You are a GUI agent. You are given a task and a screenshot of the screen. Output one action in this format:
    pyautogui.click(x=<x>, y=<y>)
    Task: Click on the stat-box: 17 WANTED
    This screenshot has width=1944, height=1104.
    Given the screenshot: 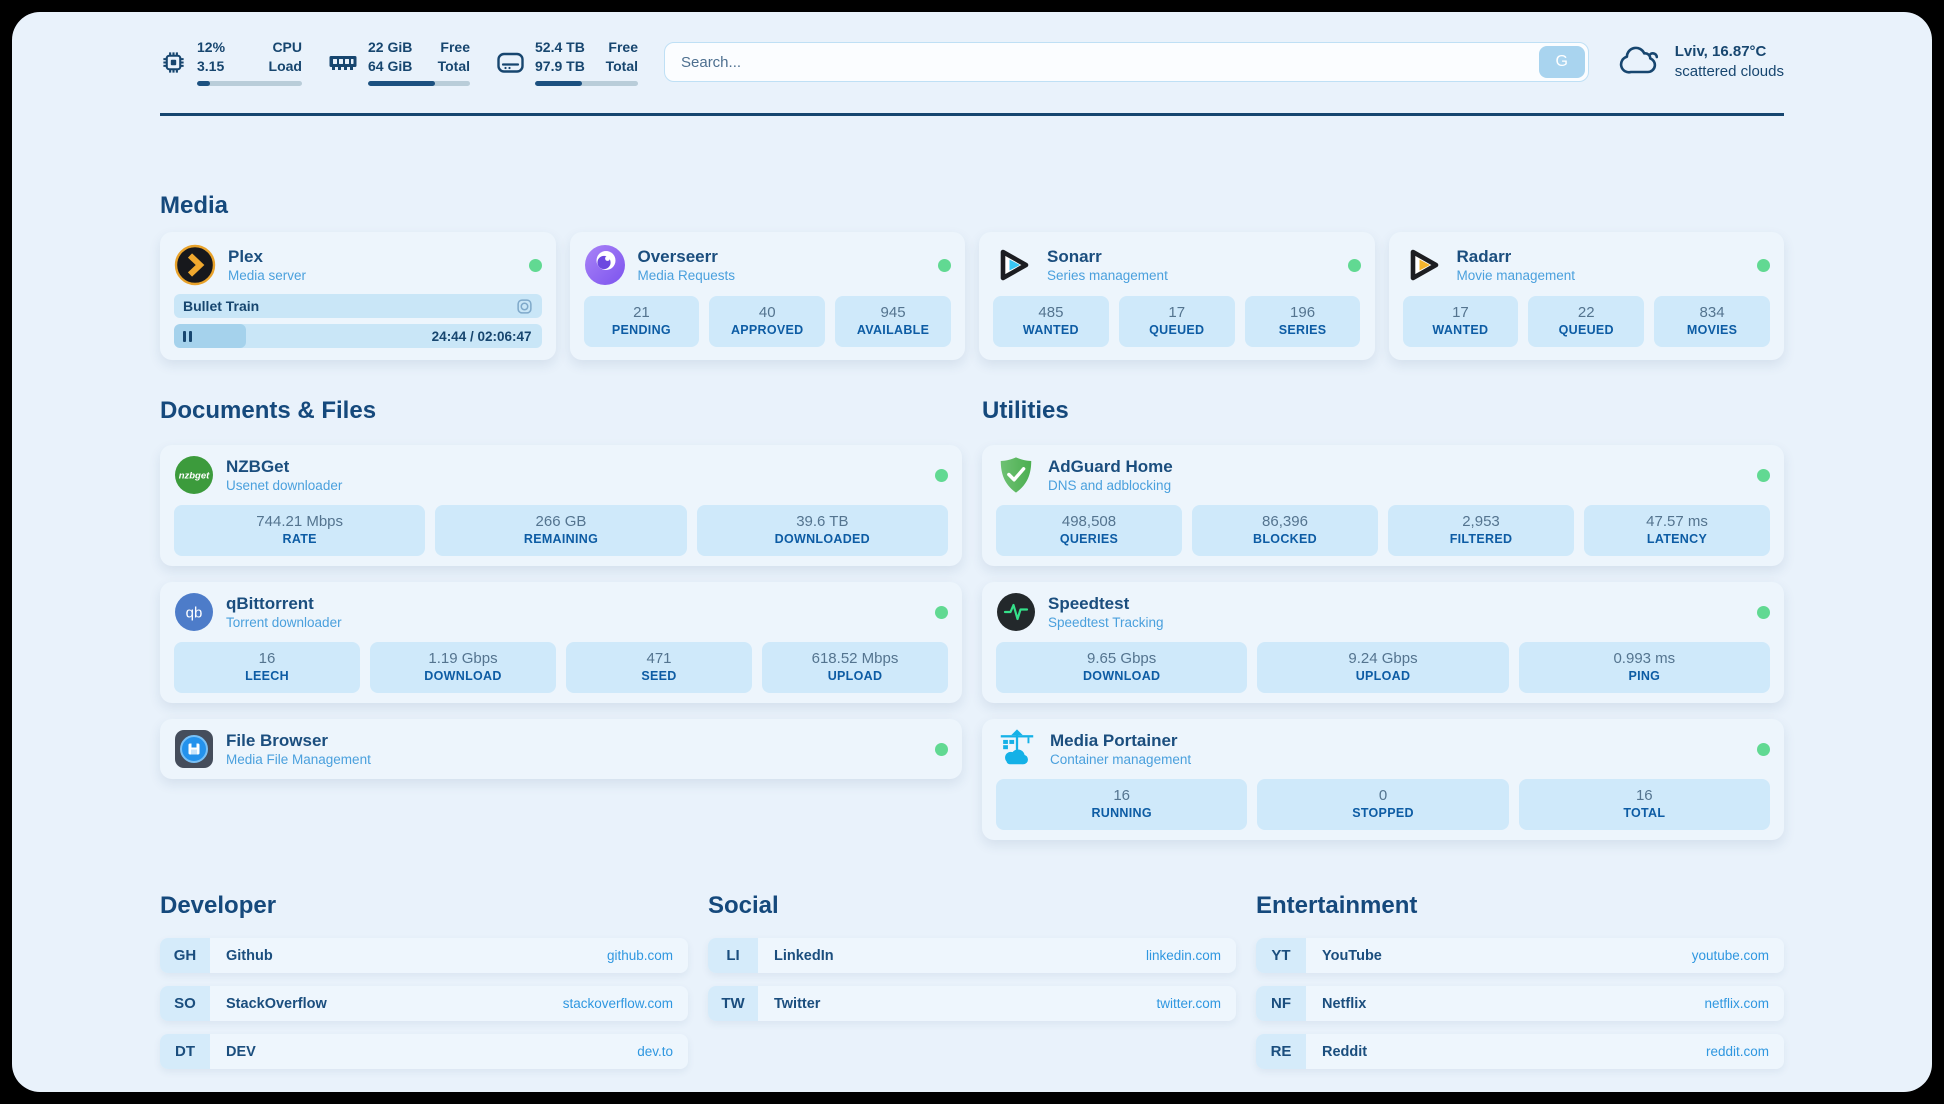 What is the action you would take?
    pyautogui.click(x=1460, y=321)
    